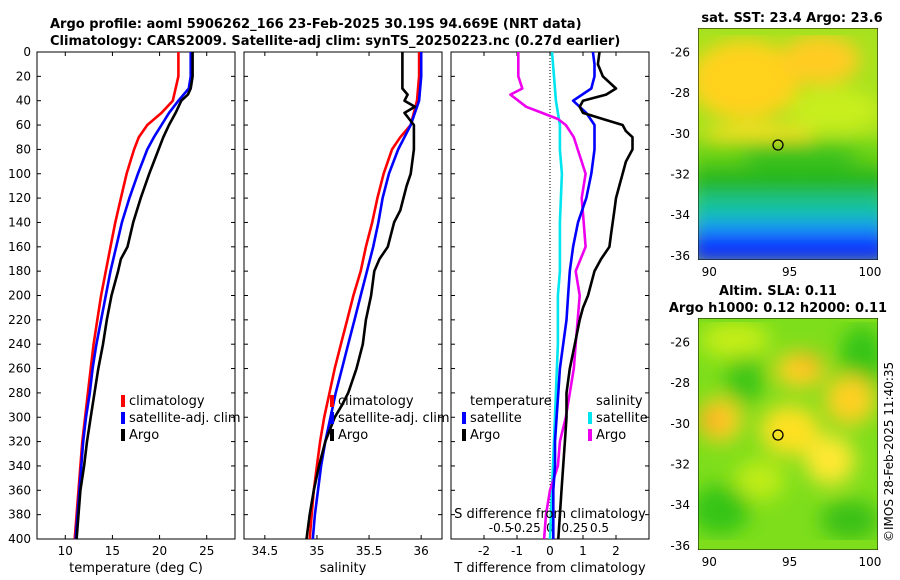 Image resolution: width=900 pixels, height=580 pixels. Describe the element at coordinates (595, 295) in the screenshot. I see `series-line-t-argo` at that location.